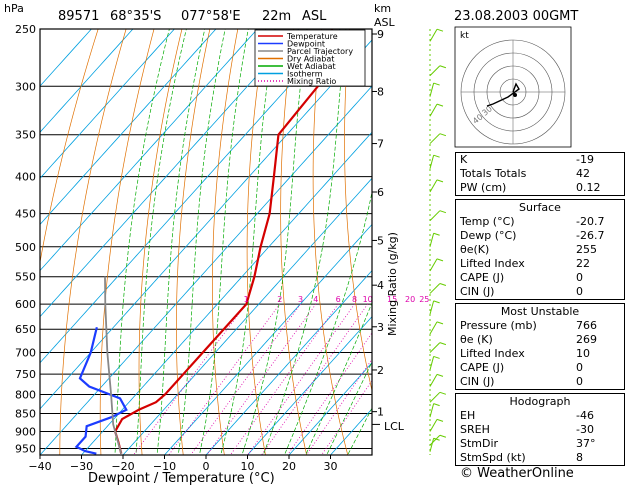  I want to click on legend-entry-label: Temperature, so click(312, 36).